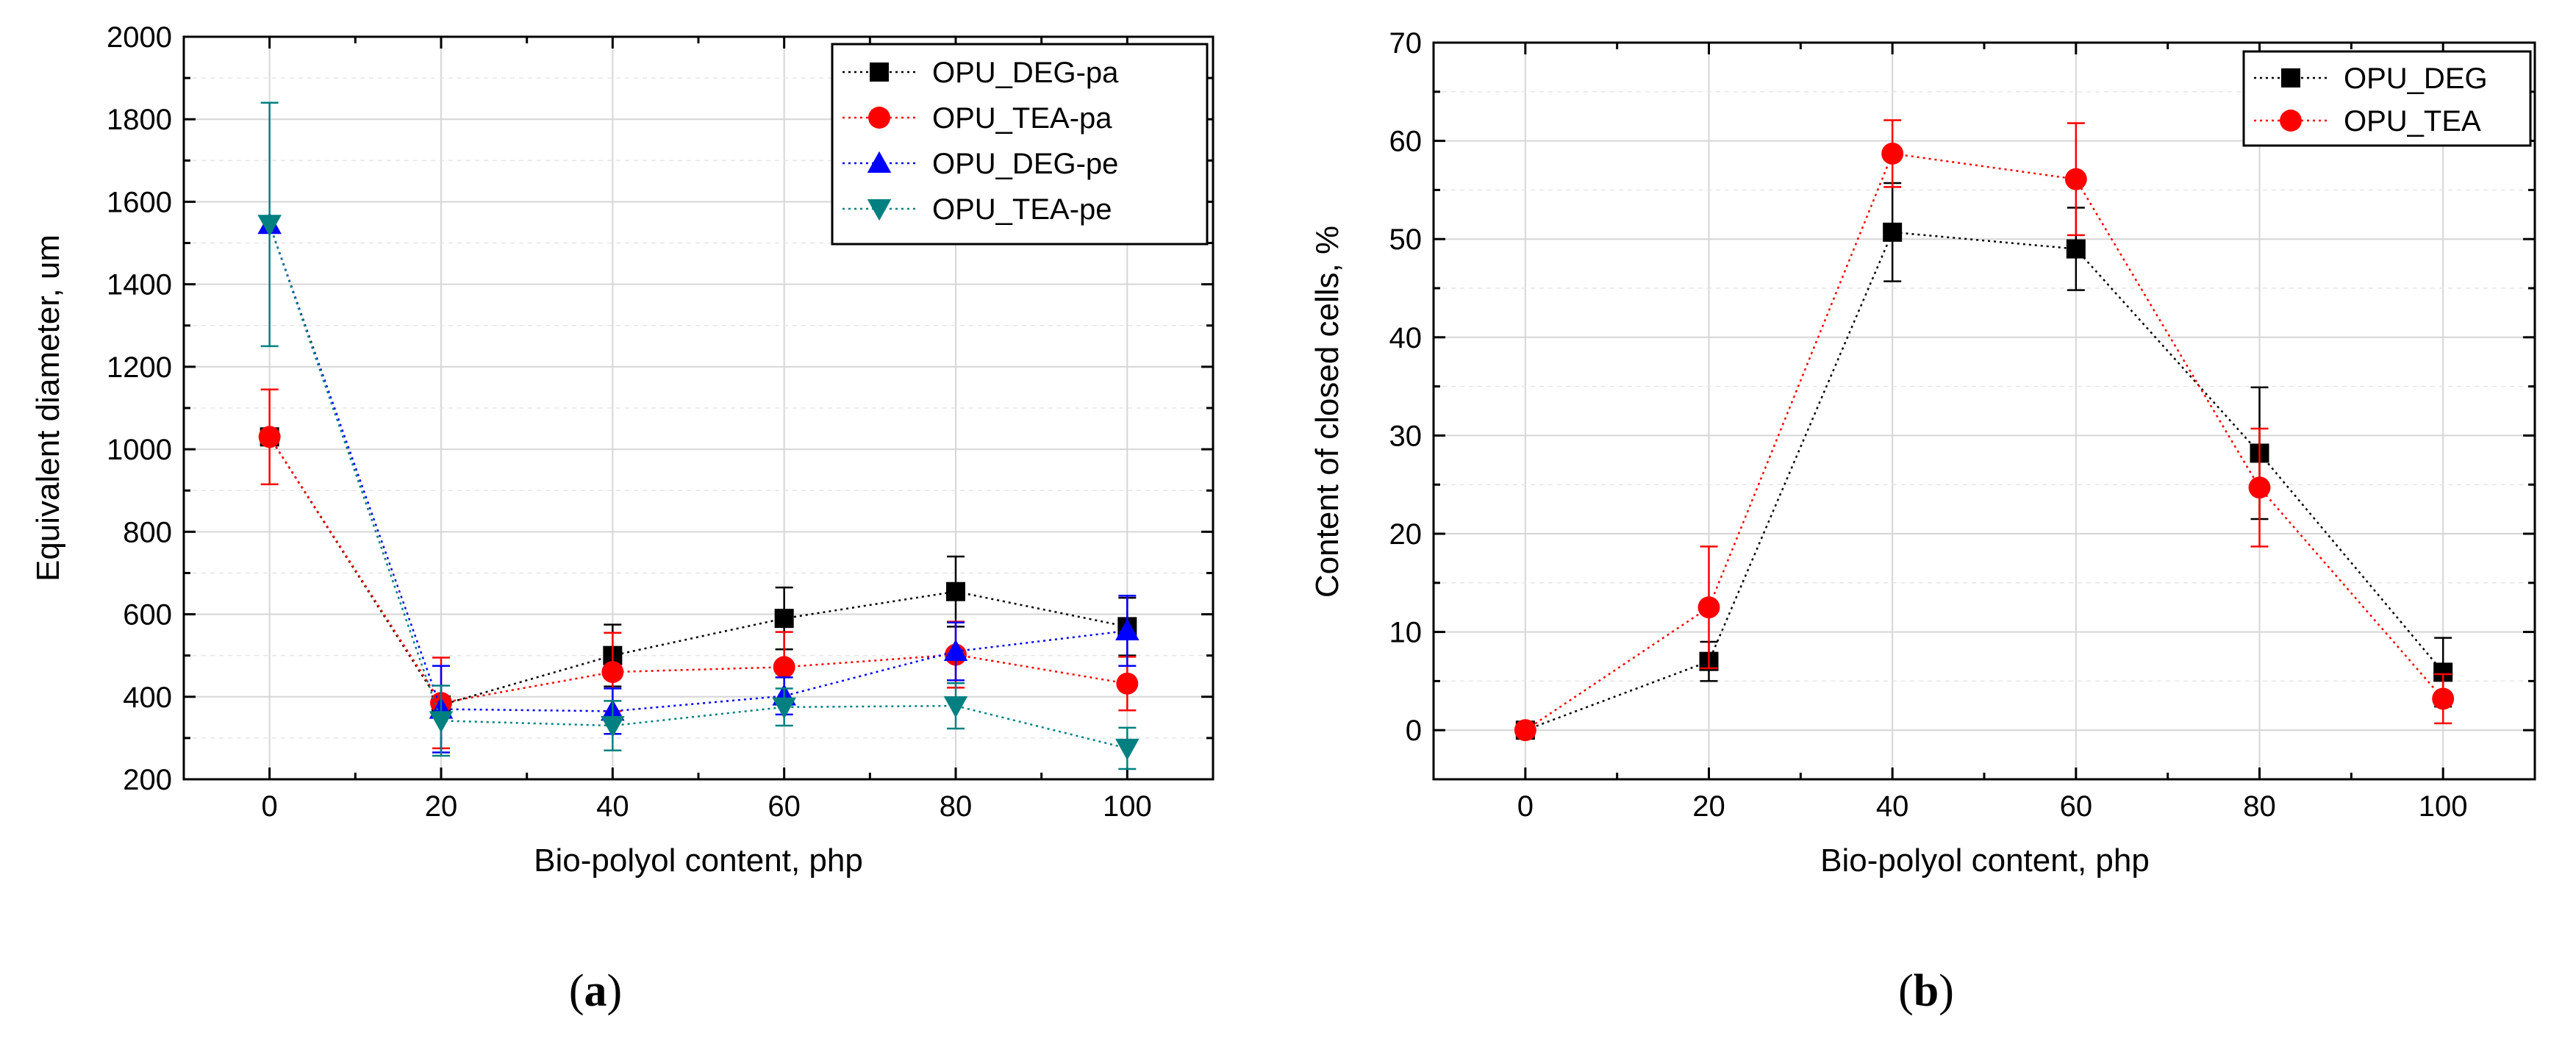 The image size is (2576, 1041). What do you see at coordinates (147, 615) in the screenshot?
I see `y-tick-label: 600` at bounding box center [147, 615].